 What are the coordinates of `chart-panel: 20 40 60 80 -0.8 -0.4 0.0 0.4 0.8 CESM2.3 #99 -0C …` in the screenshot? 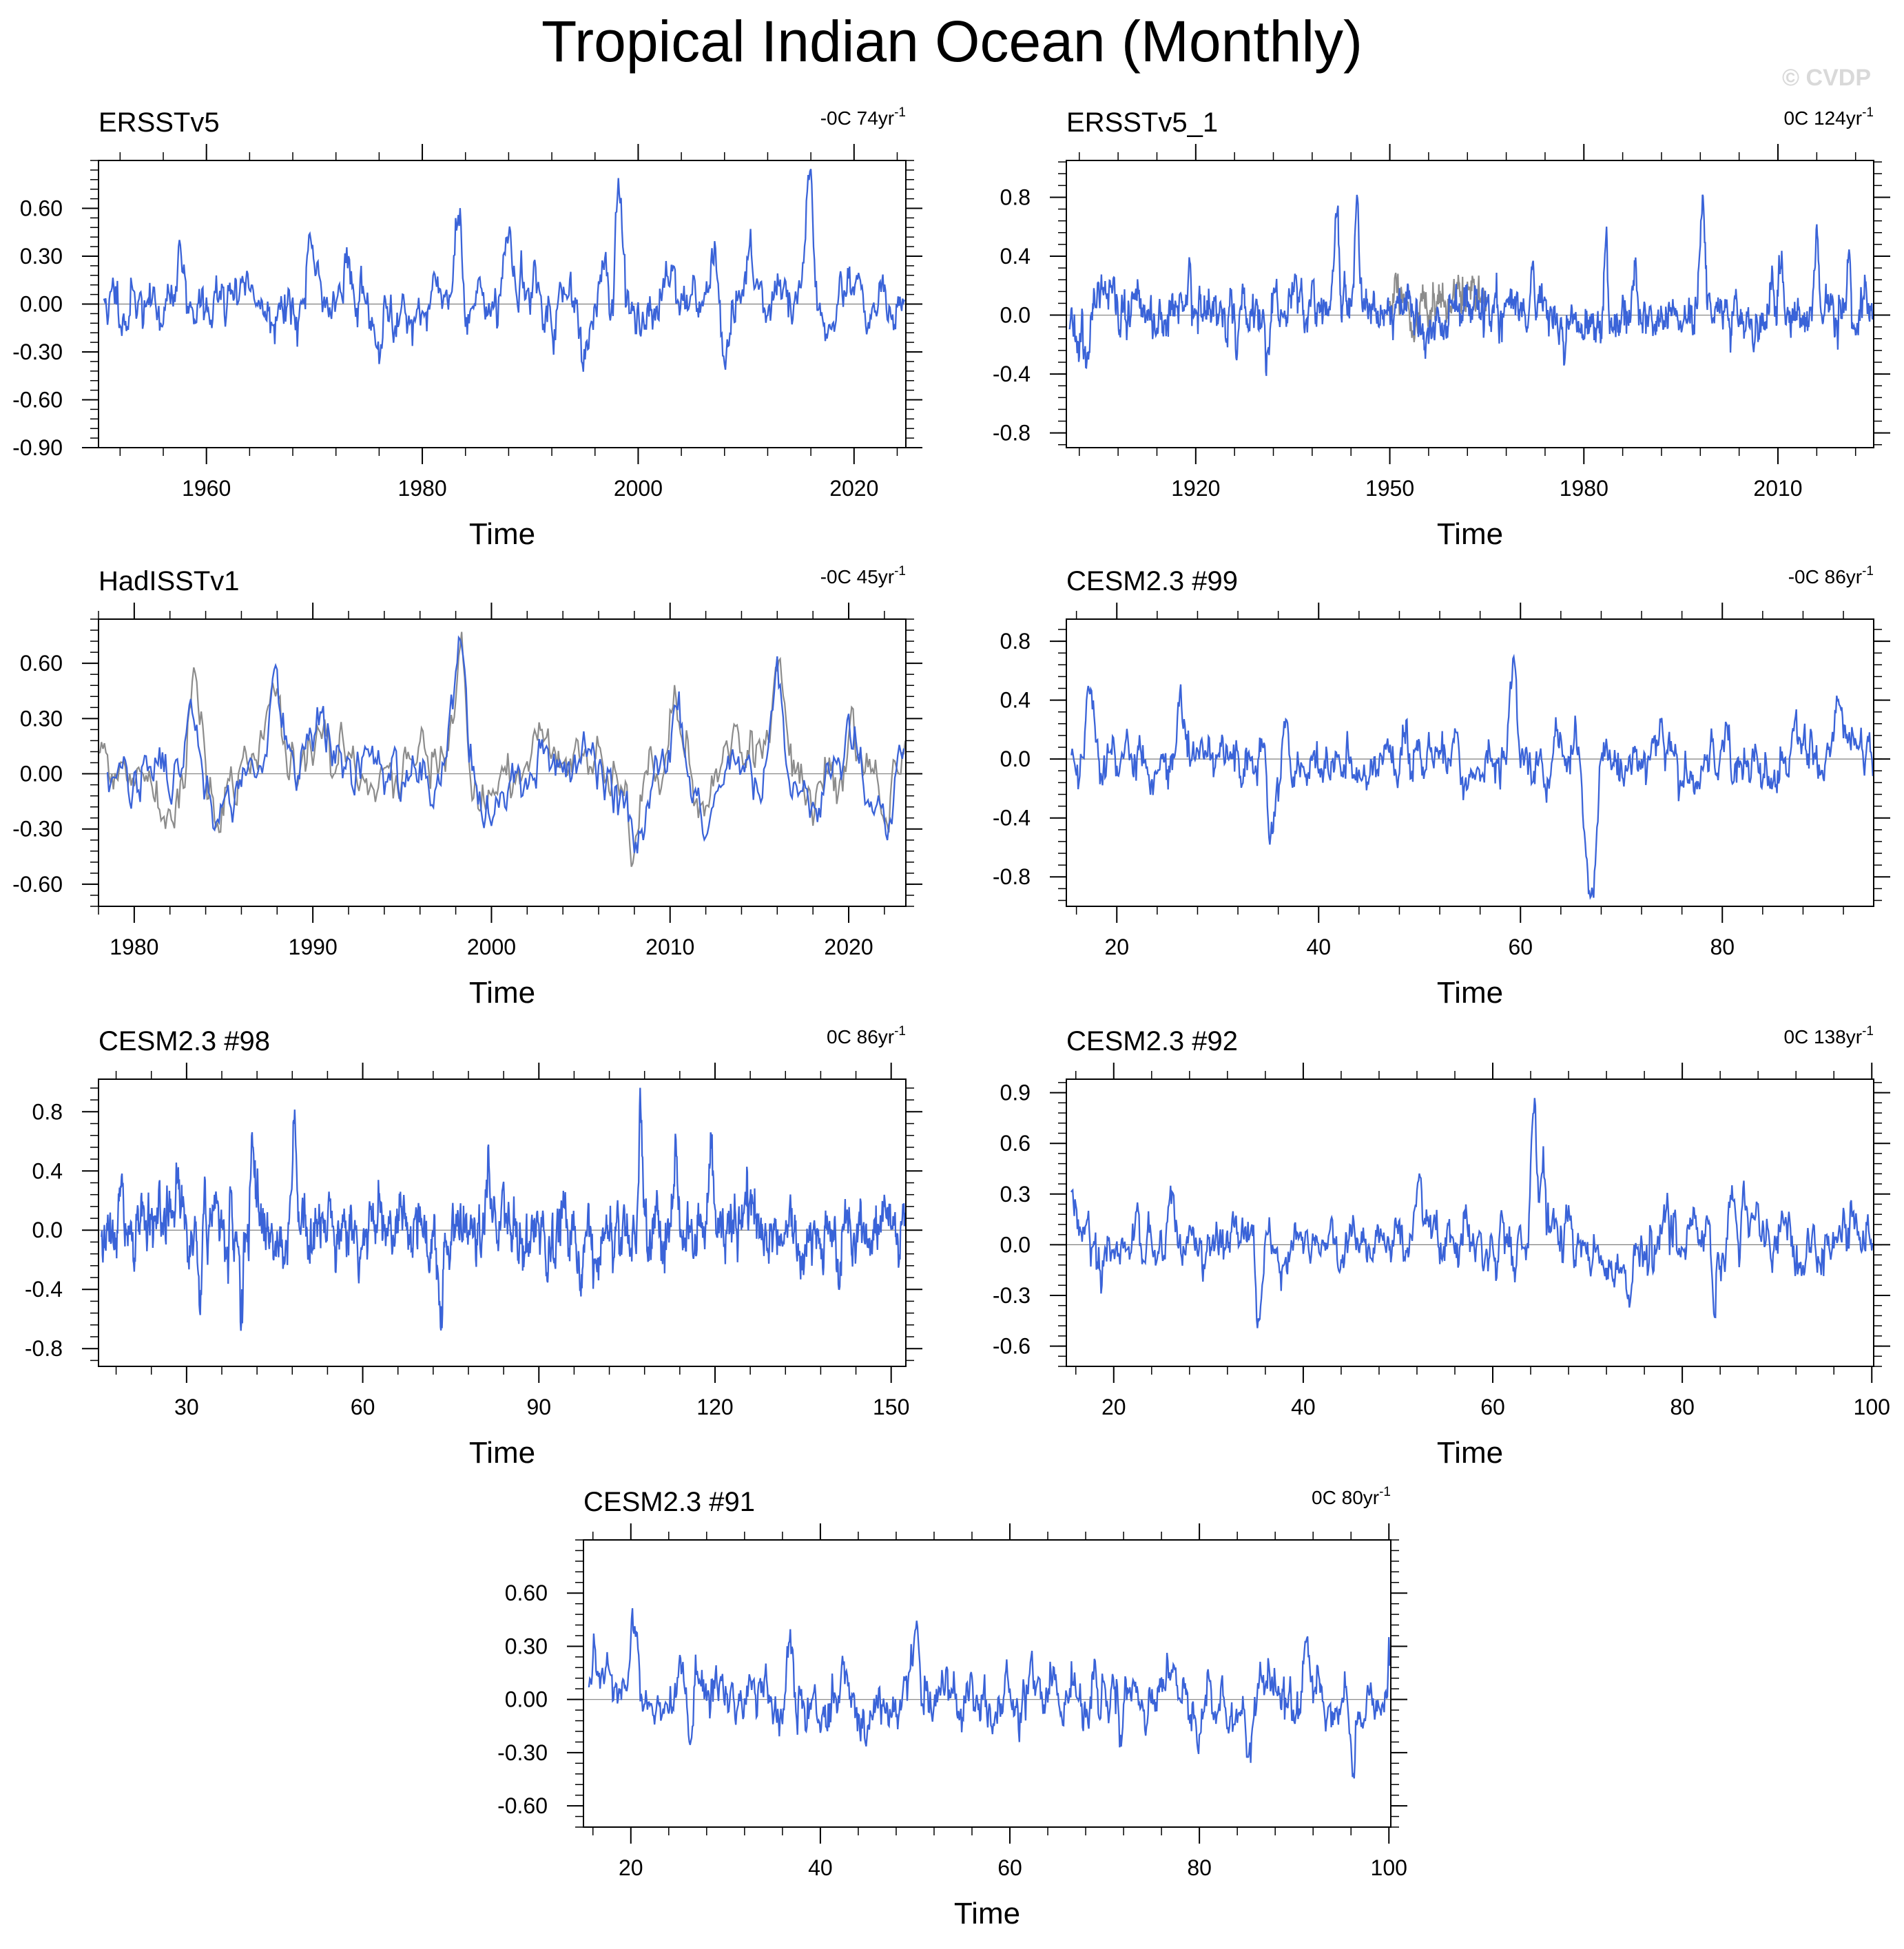 It's located at (1441, 787).